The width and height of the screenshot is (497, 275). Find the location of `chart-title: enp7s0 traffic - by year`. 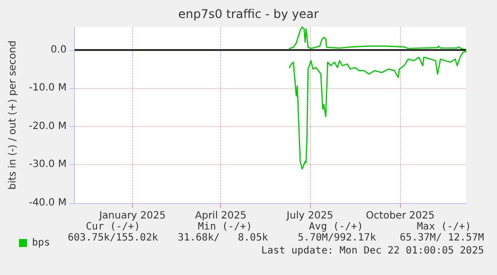

chart-title: enp7s0 traffic - by year is located at coordinates (248, 14).